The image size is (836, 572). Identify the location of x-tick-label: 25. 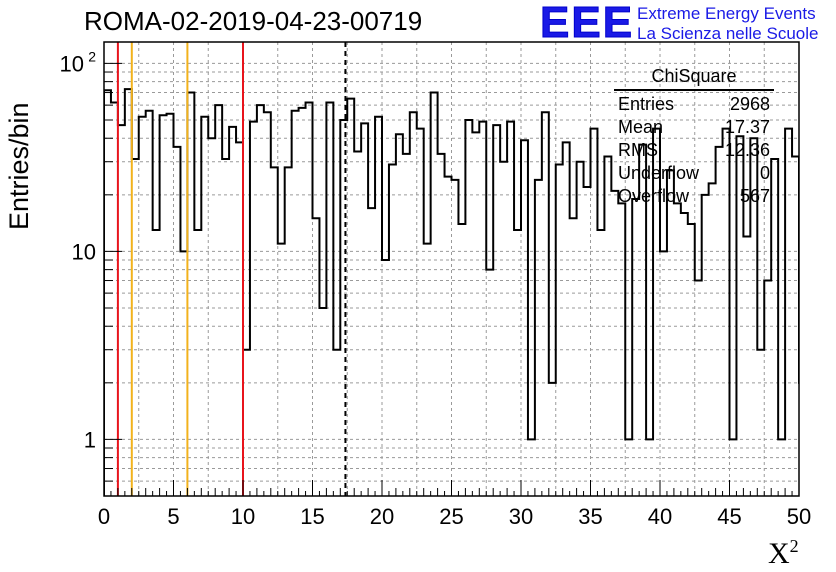
(451, 516).